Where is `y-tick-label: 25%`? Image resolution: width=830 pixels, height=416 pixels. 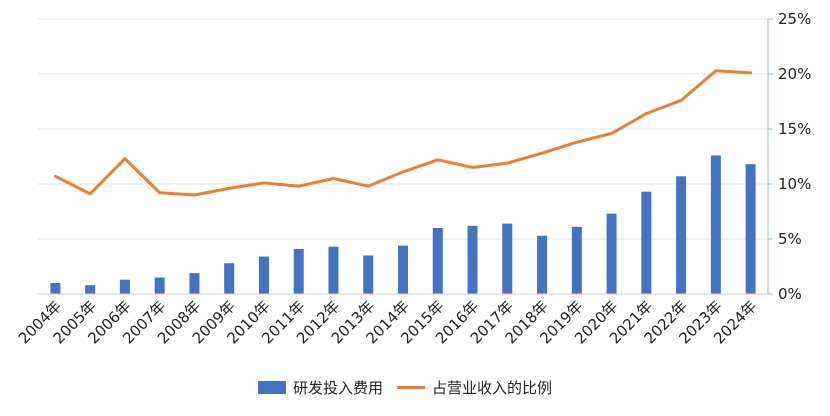 y-tick-label: 25% is located at coordinates (794, 19).